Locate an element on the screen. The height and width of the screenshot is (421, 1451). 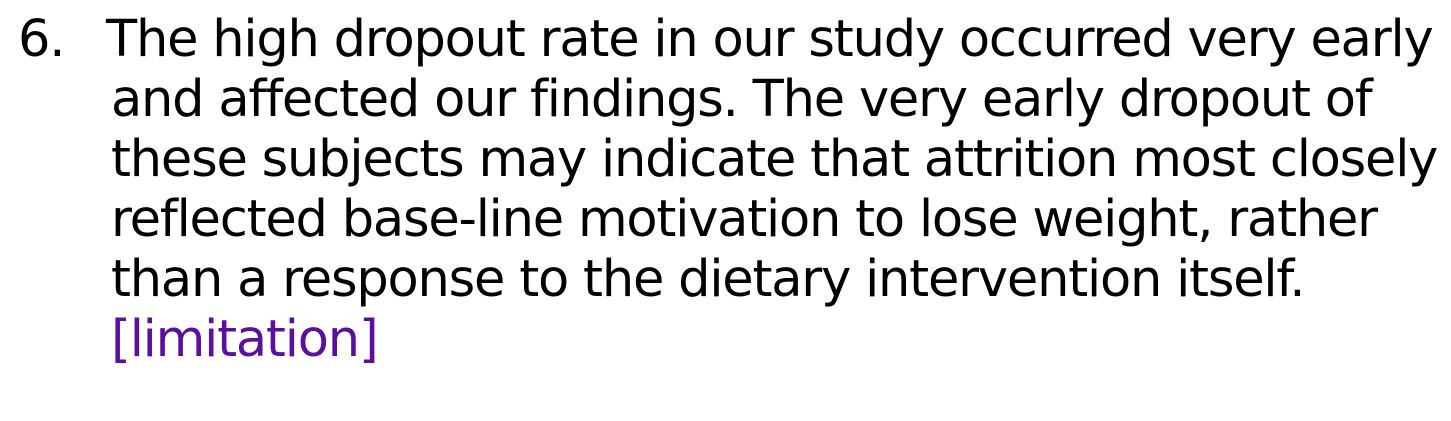
limitation-tag: [limitation] is located at coordinates (245, 339).